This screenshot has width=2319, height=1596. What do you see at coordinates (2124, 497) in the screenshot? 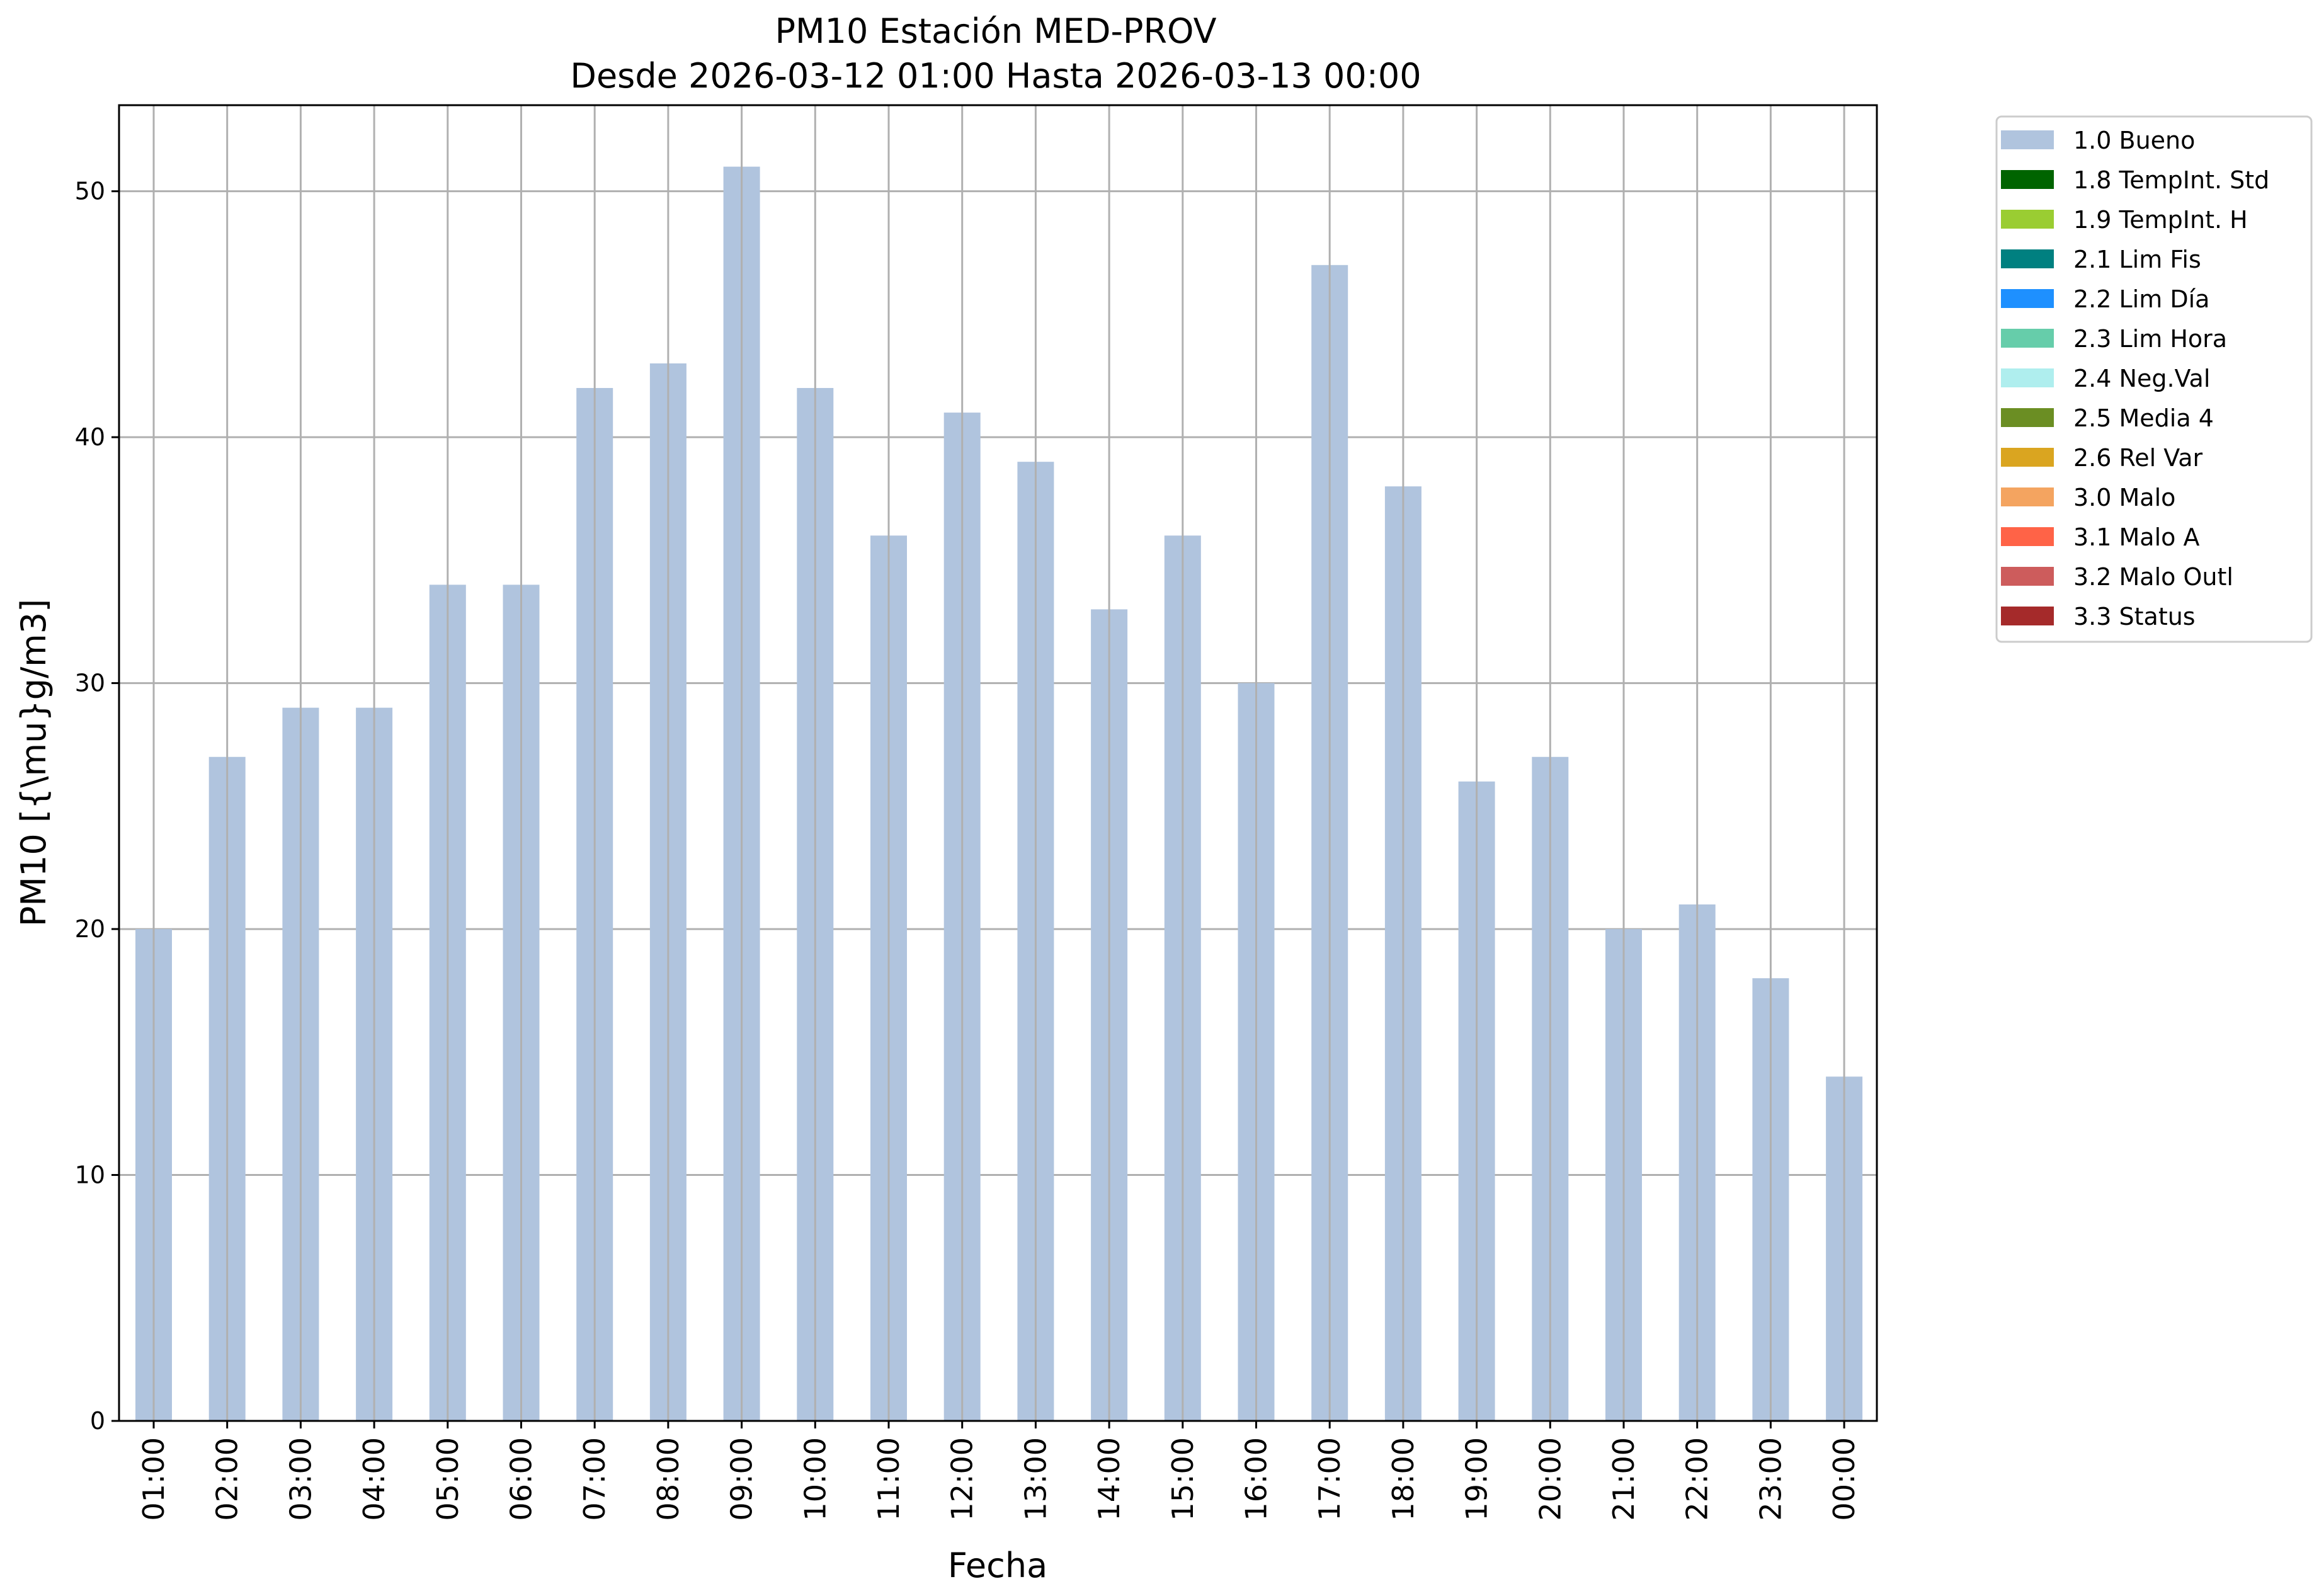
I see `legend-label: 3.0 Malo` at bounding box center [2124, 497].